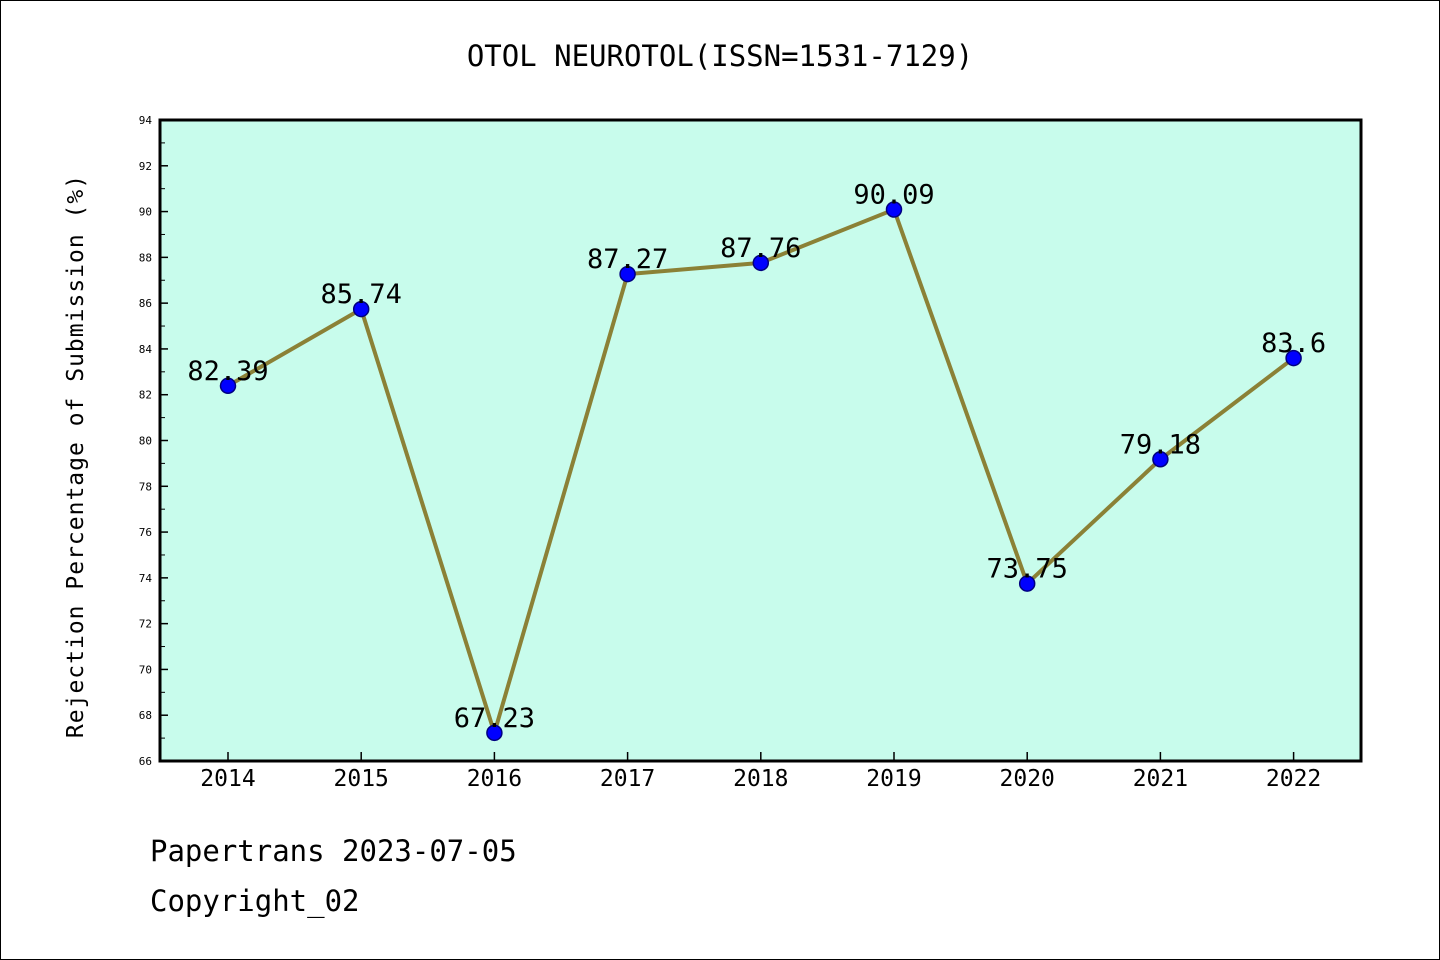 This screenshot has width=1440, height=960. What do you see at coordinates (145, 532) in the screenshot?
I see `y-tick-label: 76` at bounding box center [145, 532].